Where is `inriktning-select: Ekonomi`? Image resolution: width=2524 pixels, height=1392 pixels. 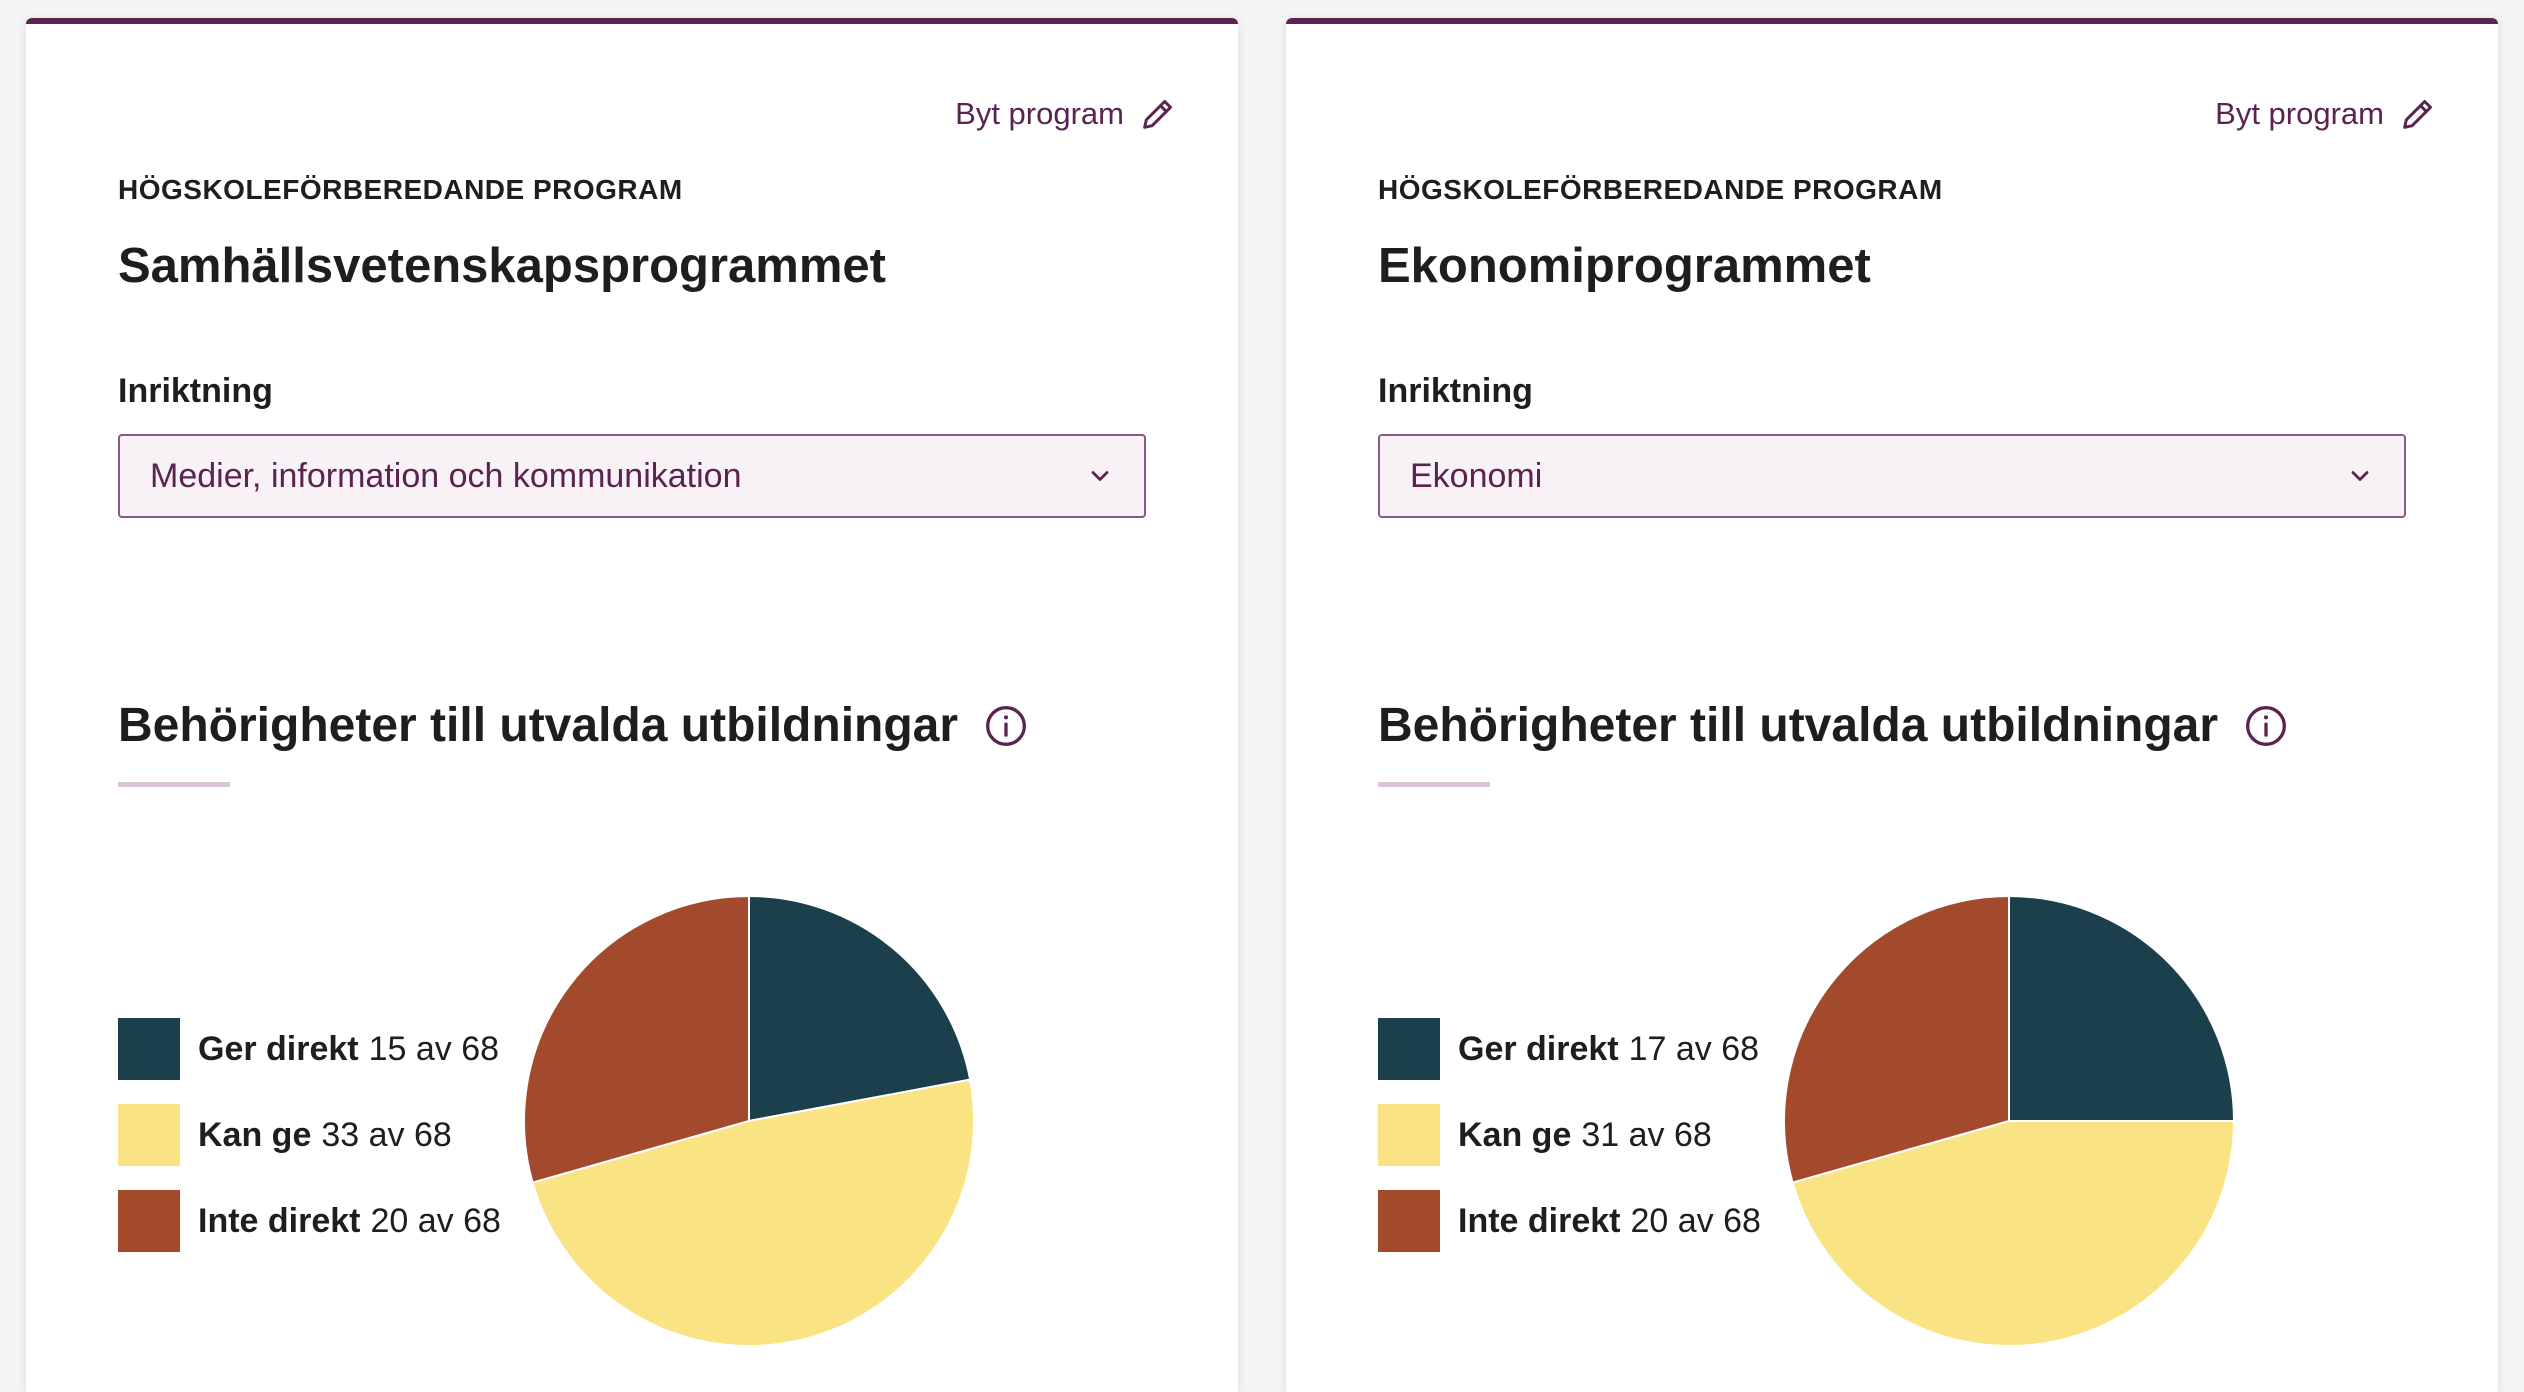
inriktning-select: Ekonomi is located at coordinates (1892, 476).